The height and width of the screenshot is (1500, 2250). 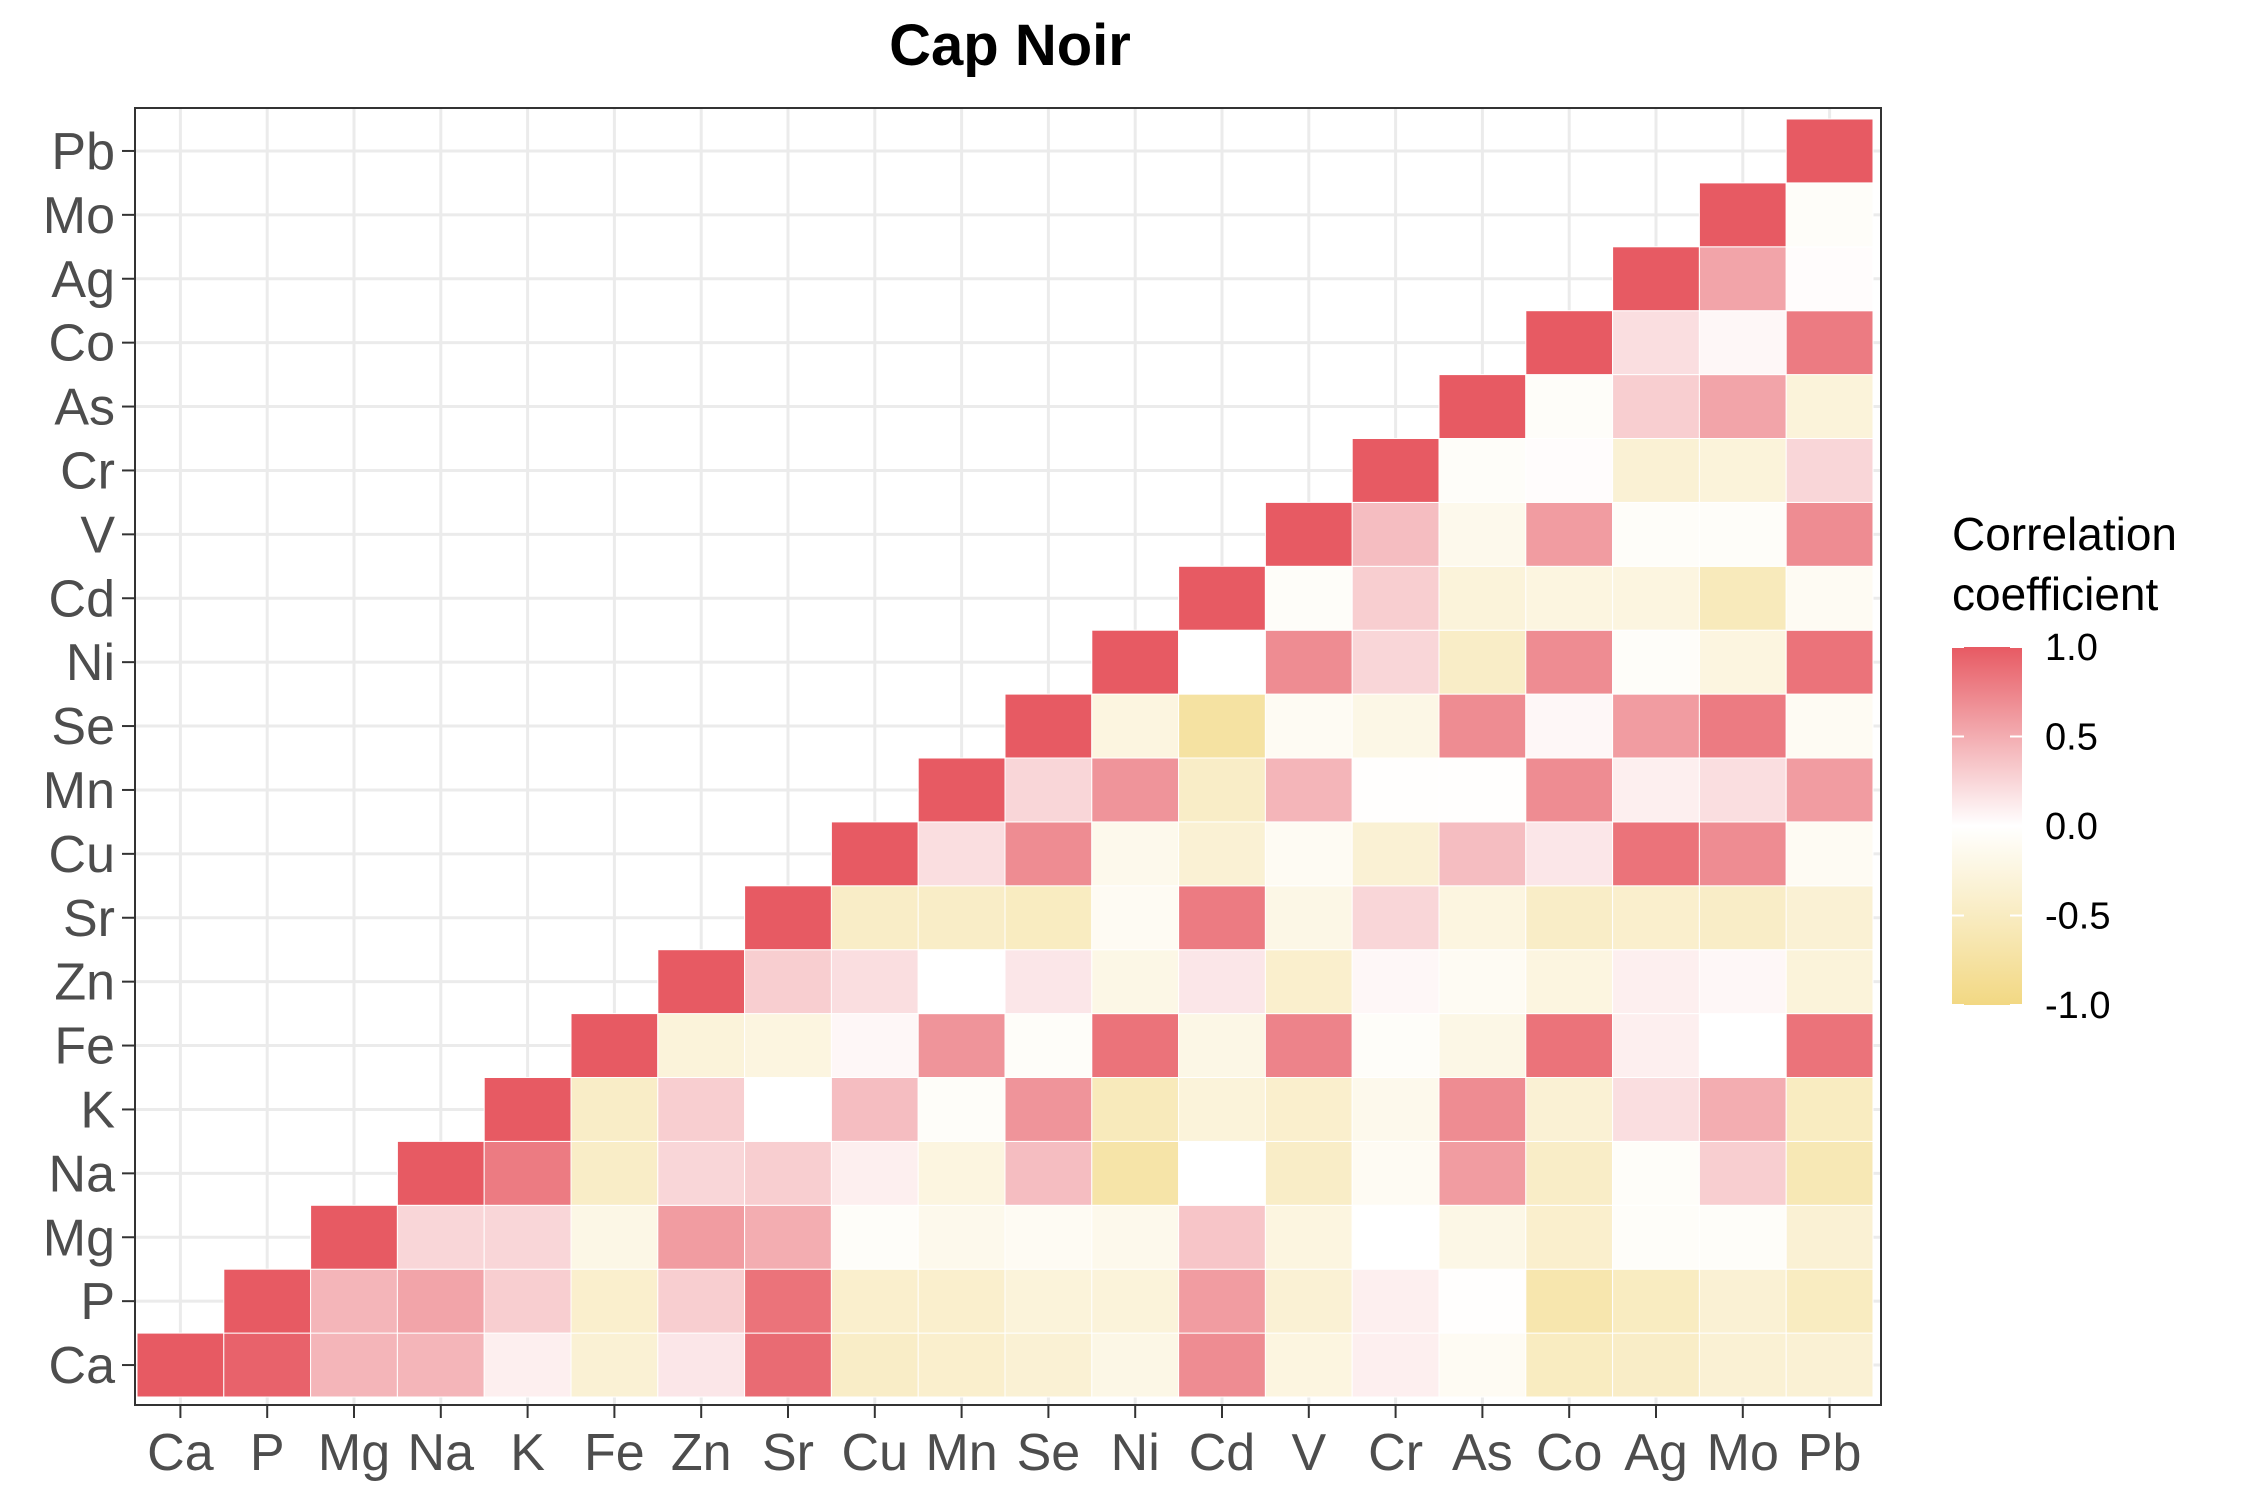 I want to click on y-tick-label: K, so click(x=97, y=1110).